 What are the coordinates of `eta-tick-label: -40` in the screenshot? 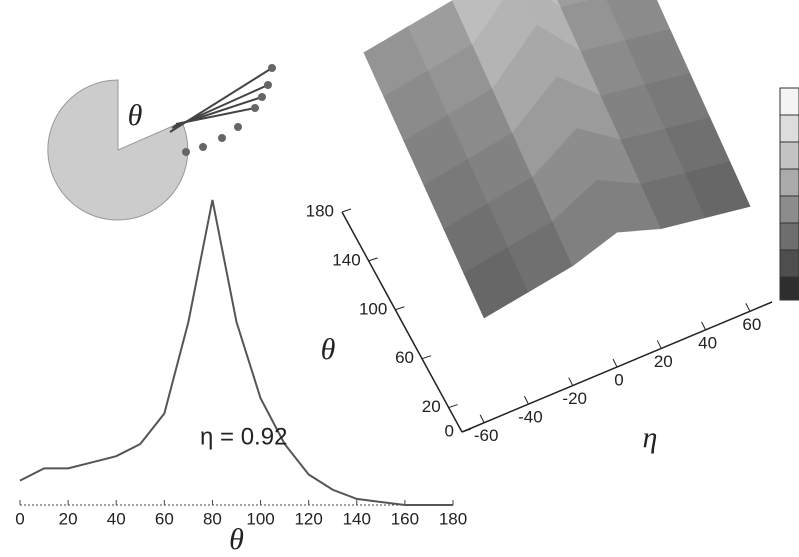 It's located at (530, 417).